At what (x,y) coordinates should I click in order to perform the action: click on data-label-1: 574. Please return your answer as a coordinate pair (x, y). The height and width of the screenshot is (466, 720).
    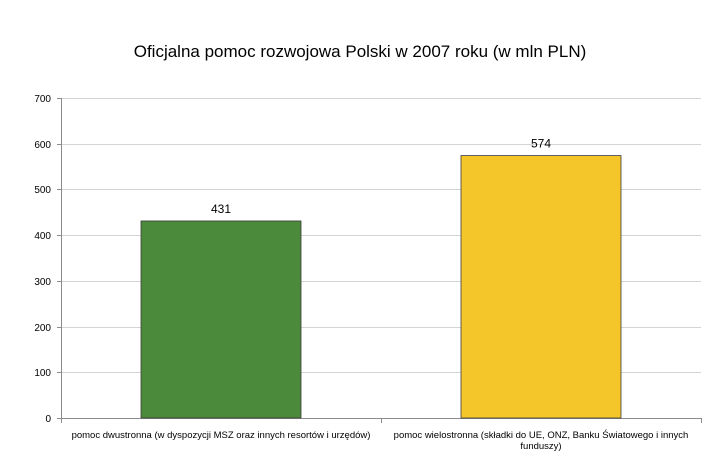
    Looking at the image, I should click on (541, 144).